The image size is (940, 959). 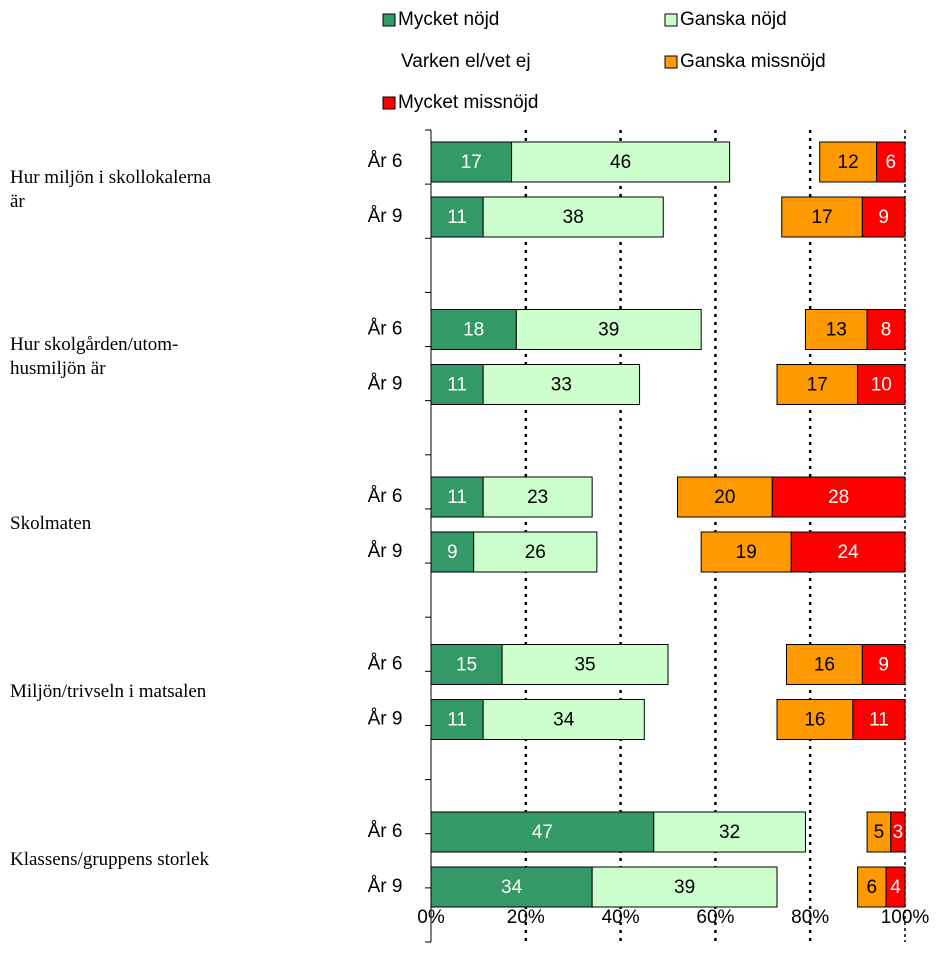 I want to click on data-label: 5, so click(x=879, y=832).